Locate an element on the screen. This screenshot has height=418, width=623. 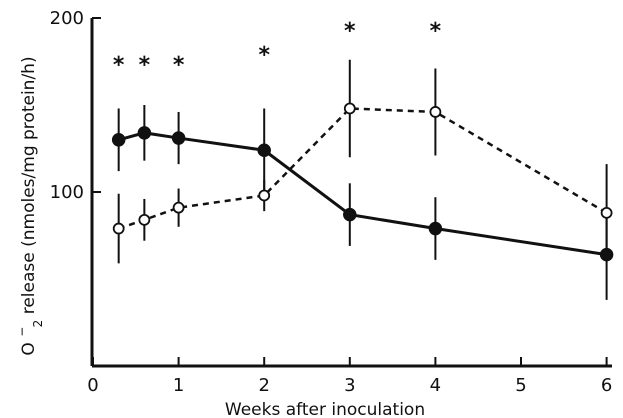
x-axis-ticks: 0 1 2 3 4 5 6 is located at coordinates (349, 376).